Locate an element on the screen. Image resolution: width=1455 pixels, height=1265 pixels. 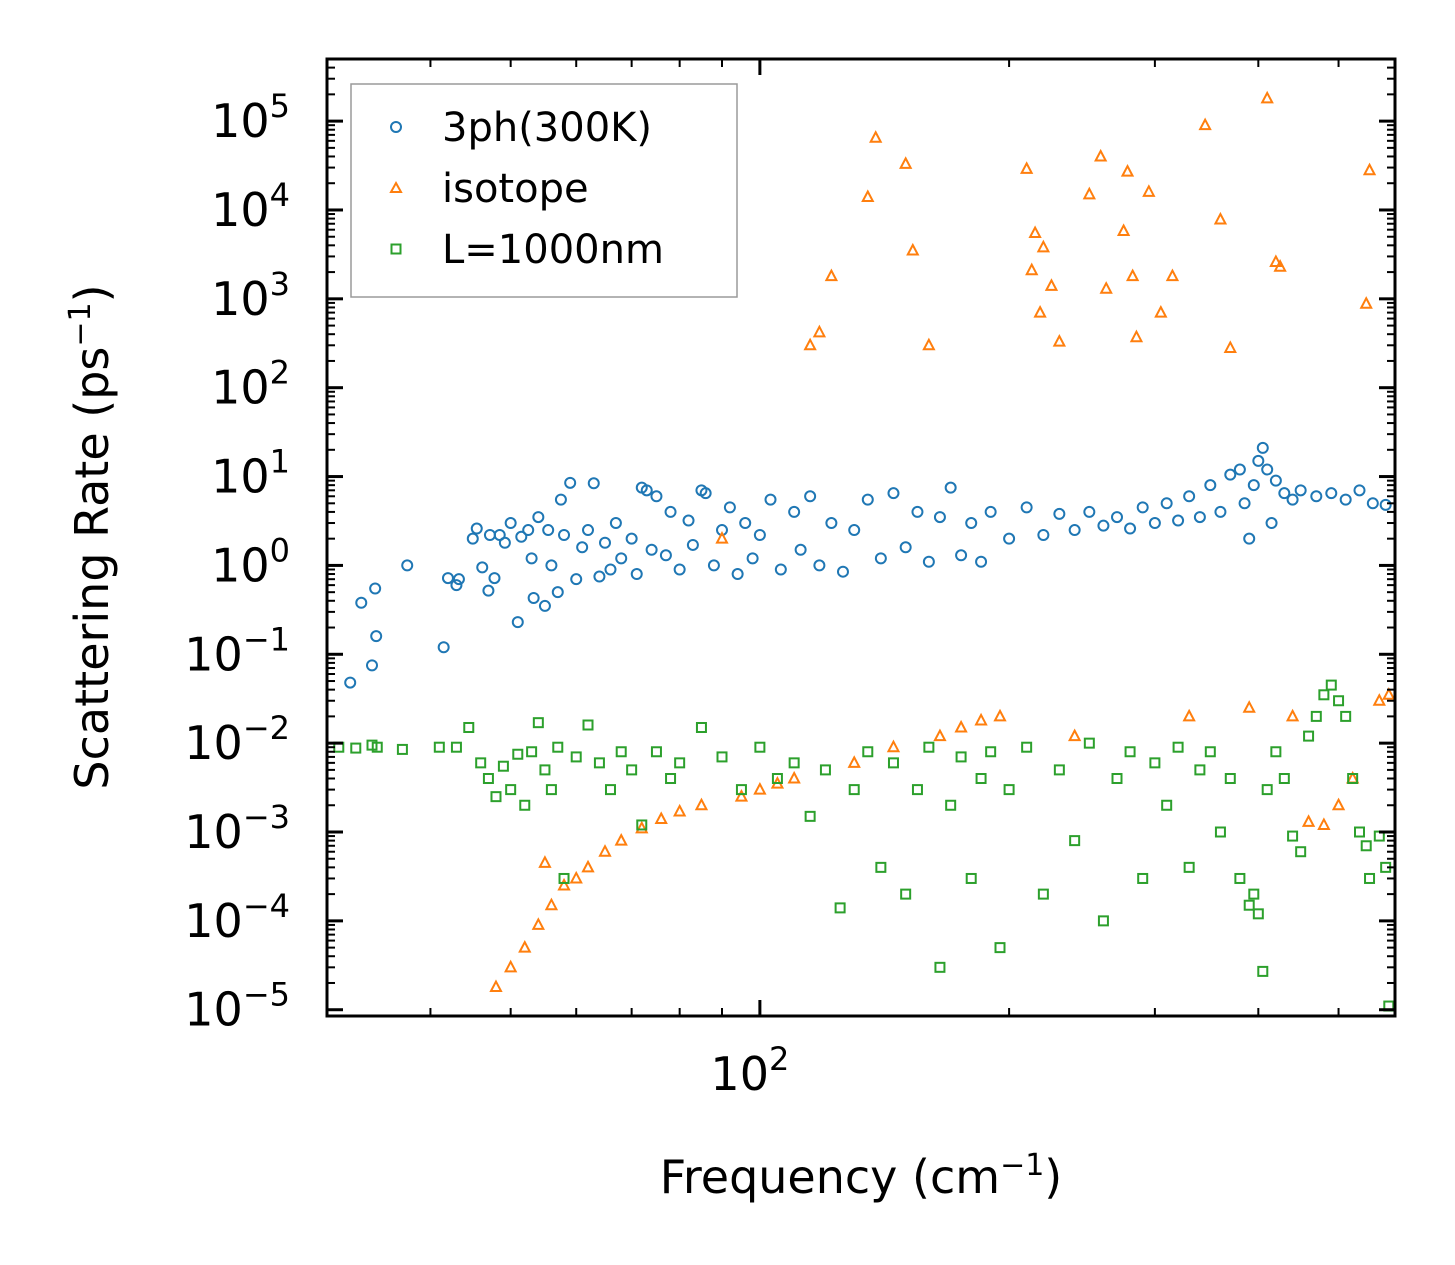
legend-label-3ph: 3ph(300K) is located at coordinates (547, 128).